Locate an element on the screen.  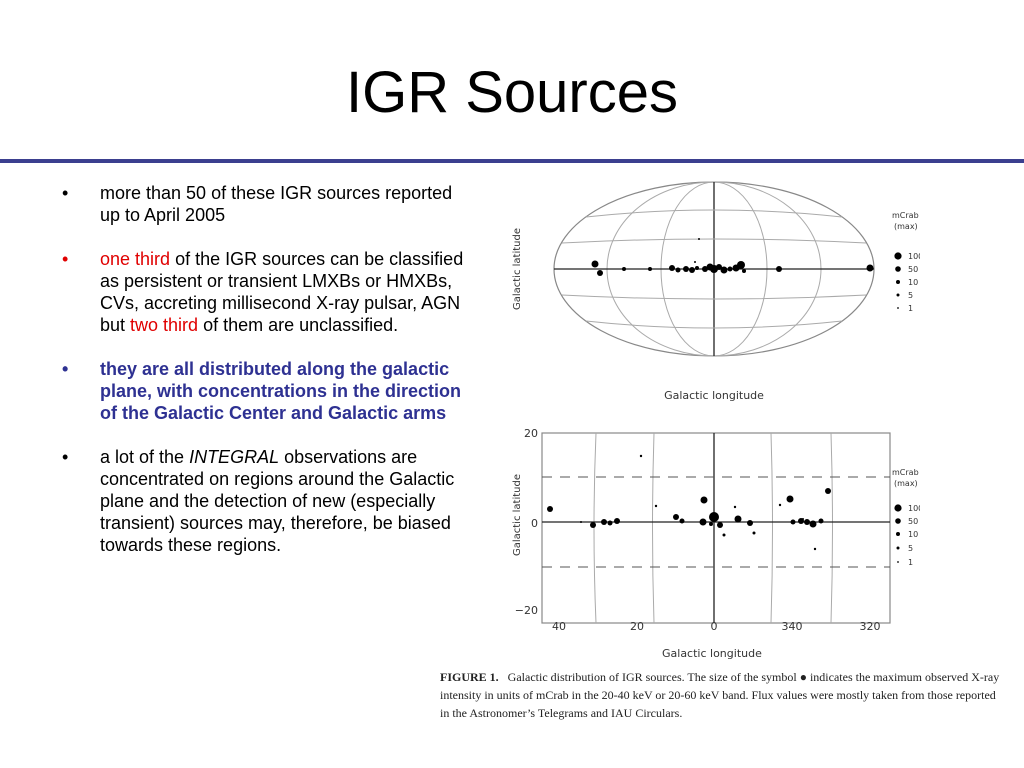
aitoff-map: Galactic latitude Galactic longitude is located at coordinates (693, 291).